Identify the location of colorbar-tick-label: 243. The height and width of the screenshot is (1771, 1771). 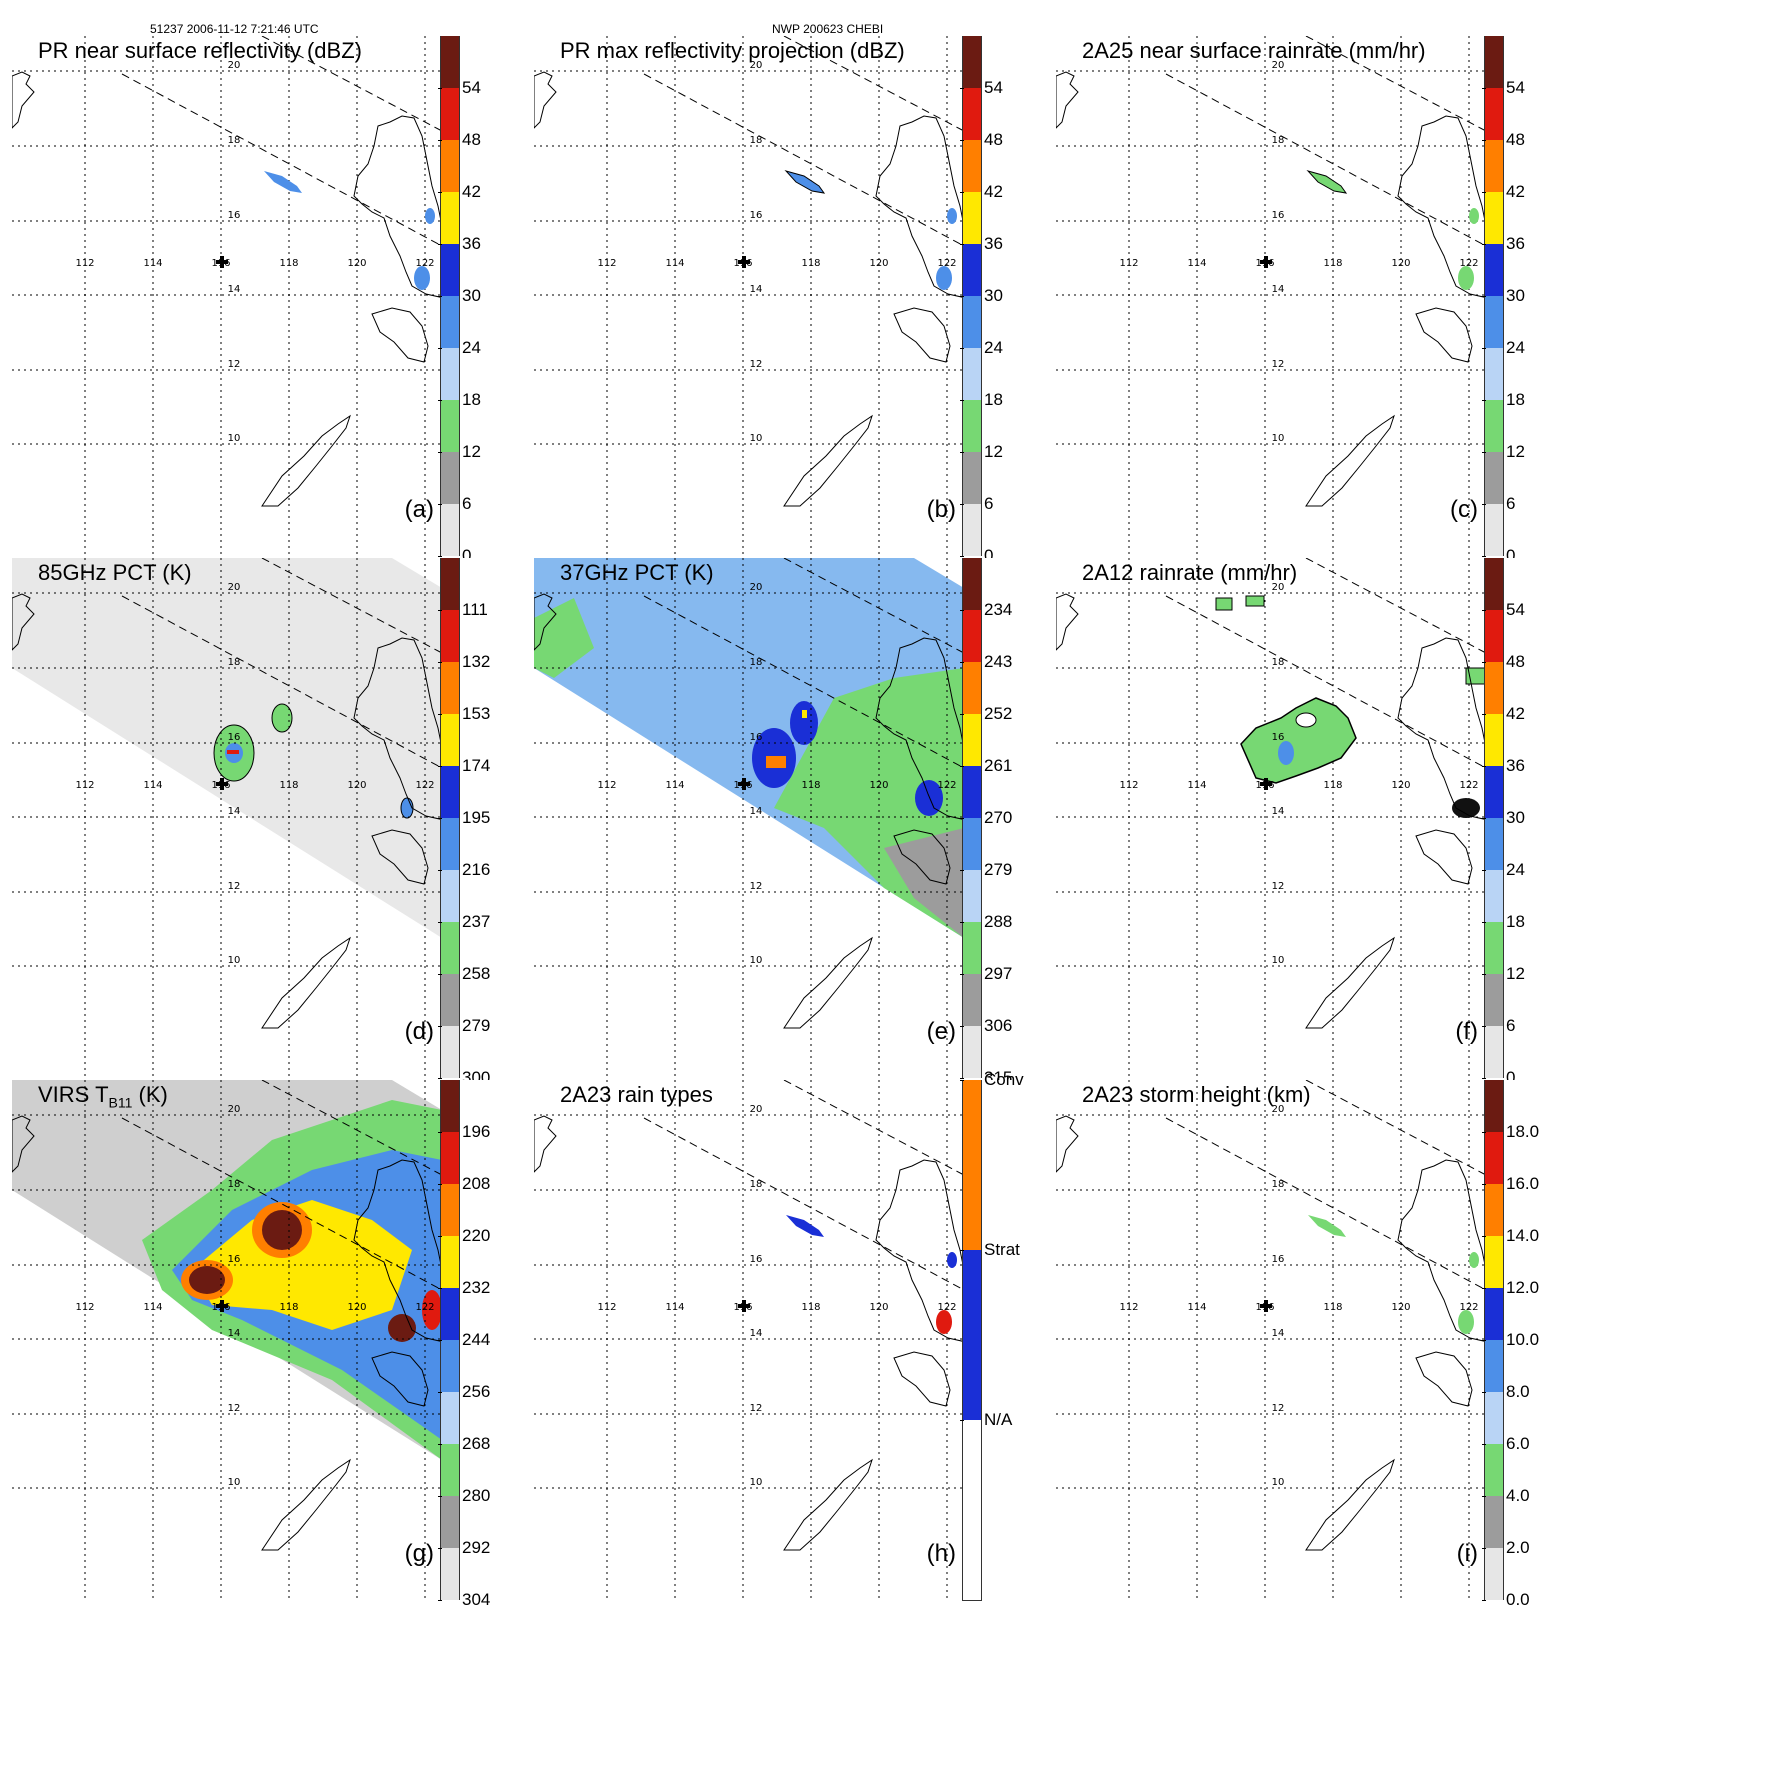
(986, 661).